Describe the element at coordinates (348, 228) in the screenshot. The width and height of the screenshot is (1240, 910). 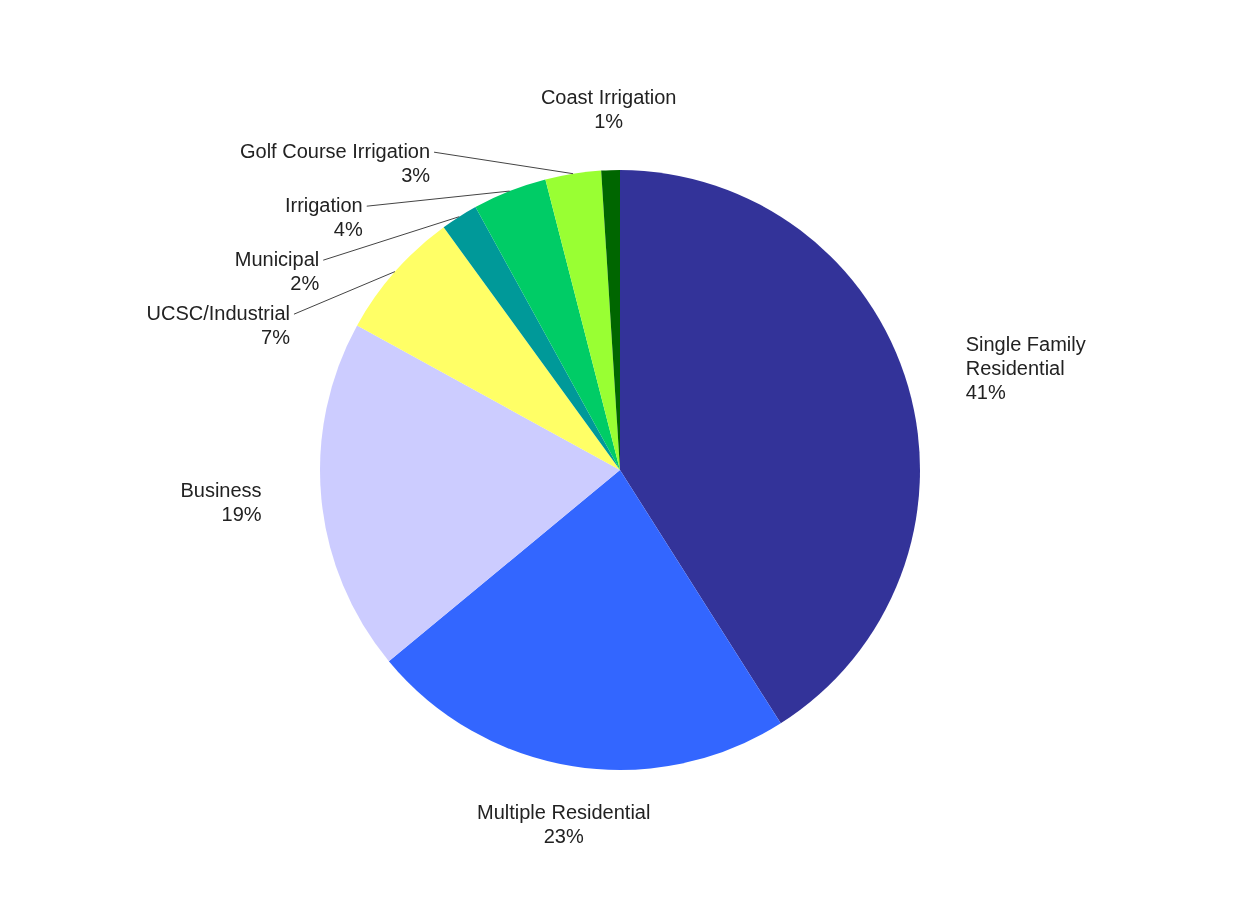
I see `data-label: 4%` at that location.